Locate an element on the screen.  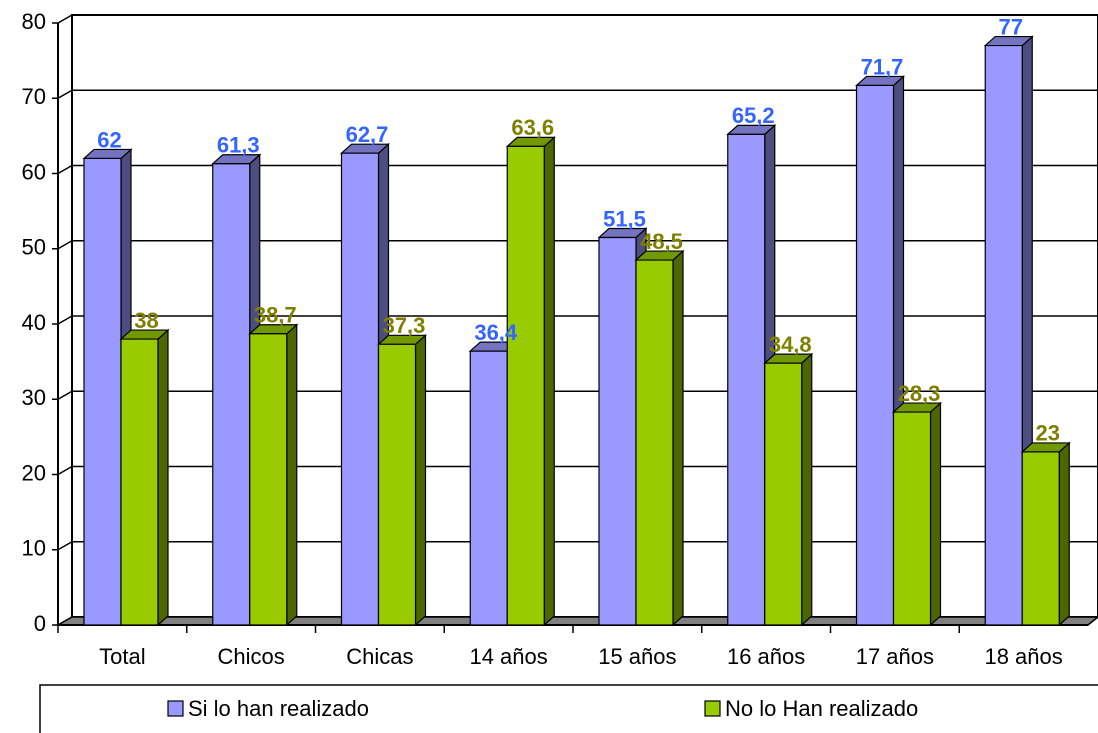
x-tick-label: 17 años is located at coordinates (895, 656).